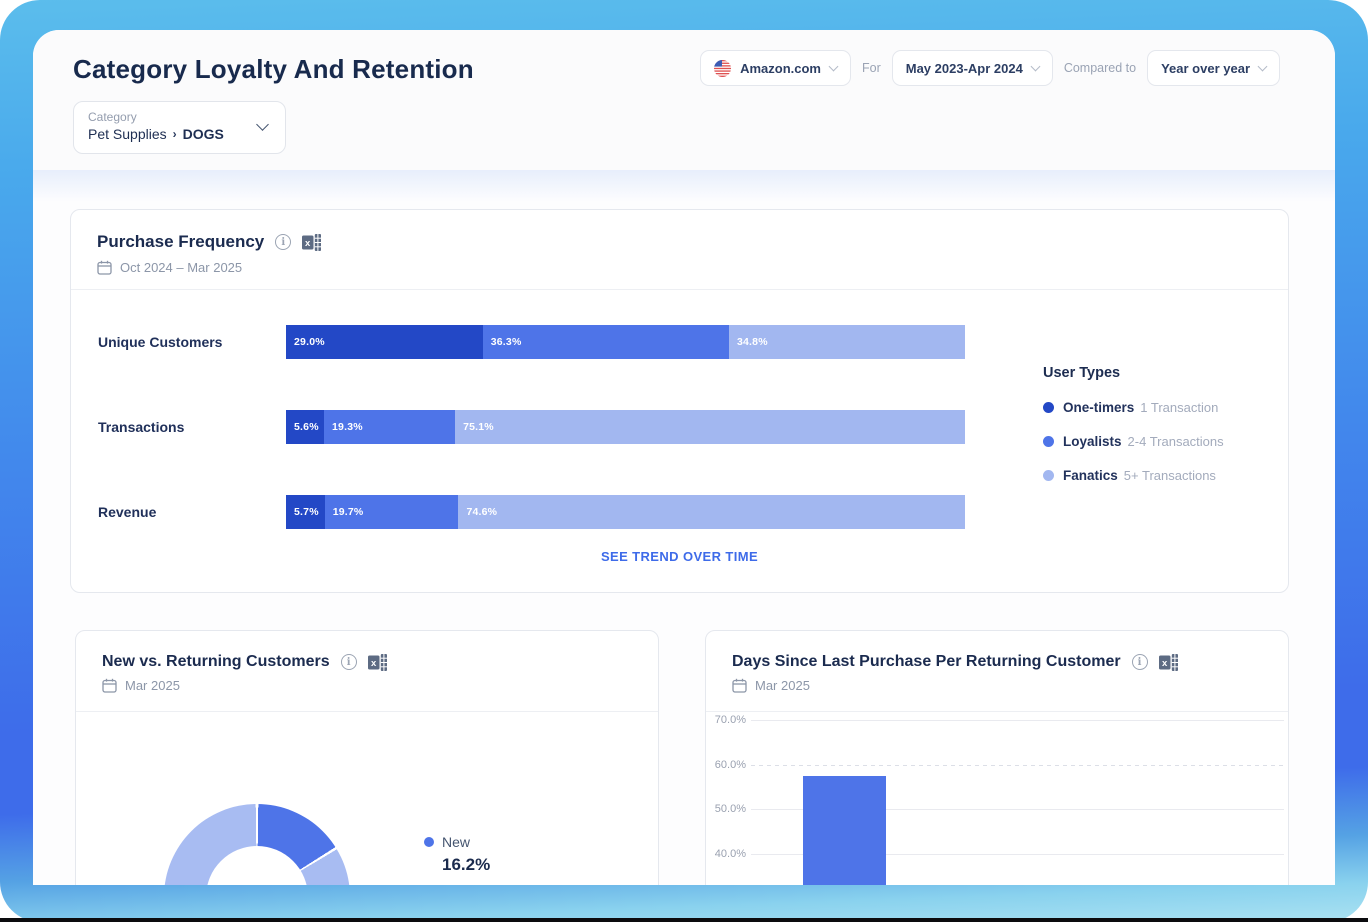 This screenshot has width=1368, height=922. What do you see at coordinates (1179, 407) in the screenshot?
I see `legend-desc: 1 Transaction` at bounding box center [1179, 407].